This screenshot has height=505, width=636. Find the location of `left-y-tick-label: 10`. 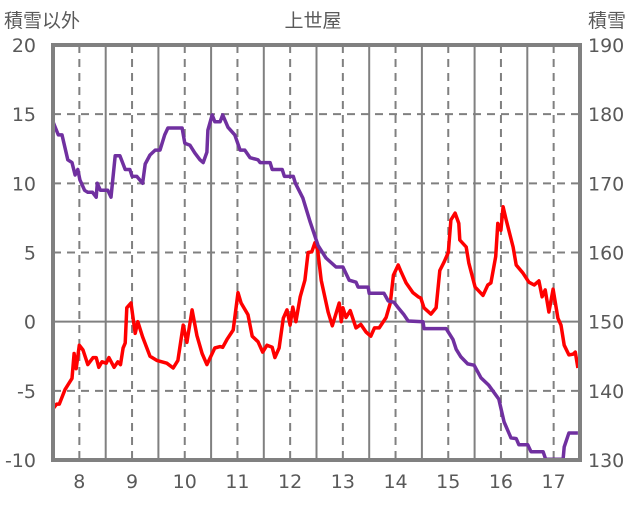

left-y-tick-label: 10 is located at coordinates (24, 184).